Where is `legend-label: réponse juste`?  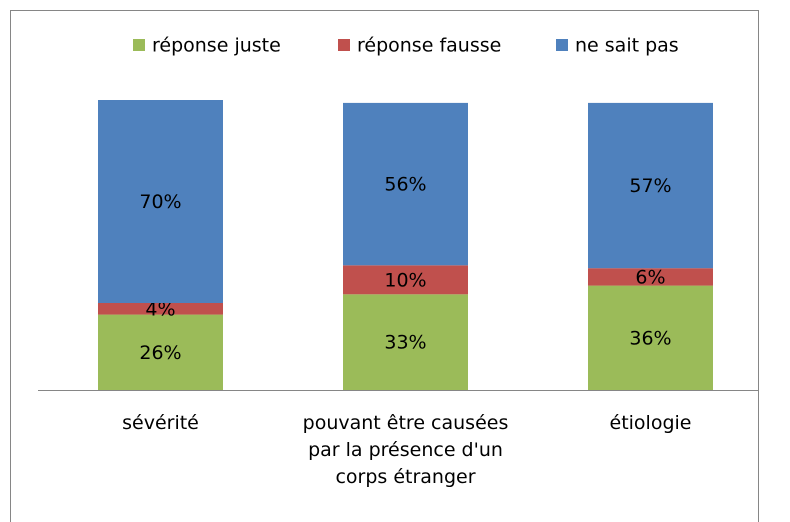 legend-label: réponse juste is located at coordinates (216, 46).